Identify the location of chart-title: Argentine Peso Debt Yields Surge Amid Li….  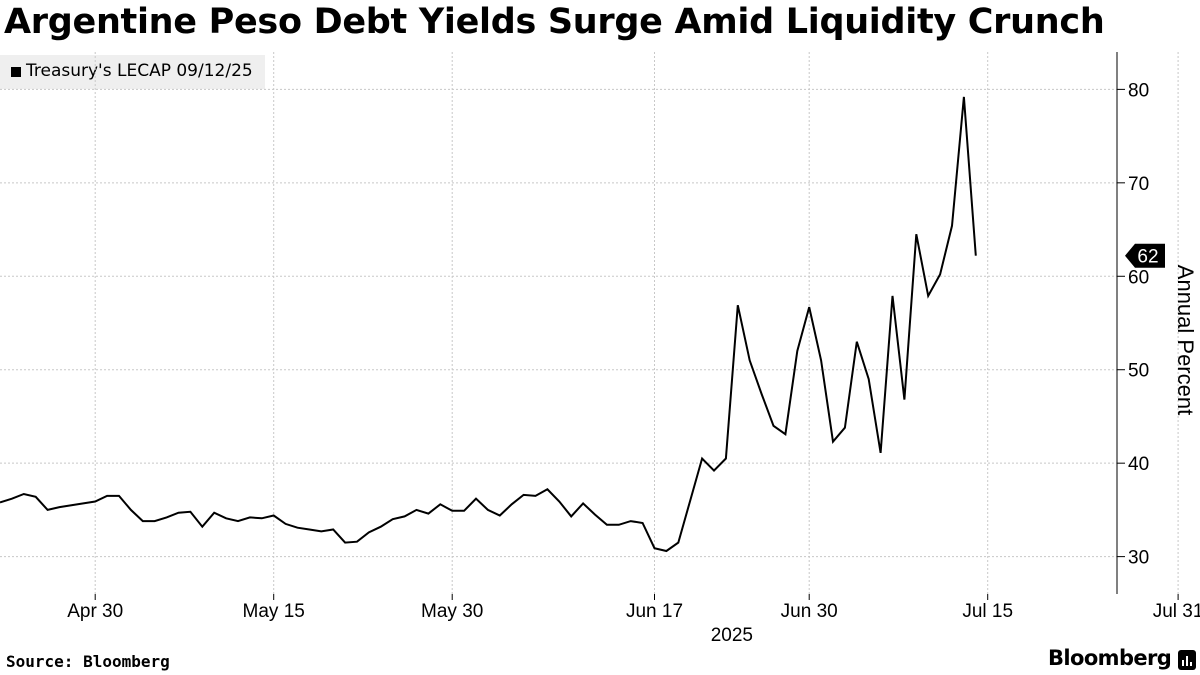
(554, 22).